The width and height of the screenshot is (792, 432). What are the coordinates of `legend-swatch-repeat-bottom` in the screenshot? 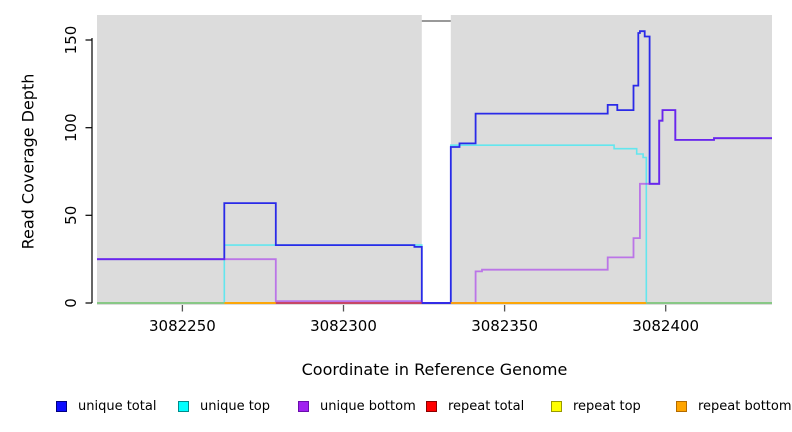 It's located at (681, 406).